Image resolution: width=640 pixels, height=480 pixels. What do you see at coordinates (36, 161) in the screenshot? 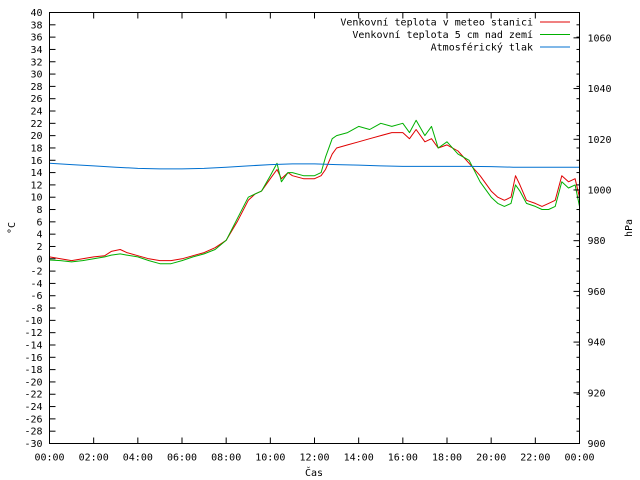
I see `y-tick-label: 16` at bounding box center [36, 161].